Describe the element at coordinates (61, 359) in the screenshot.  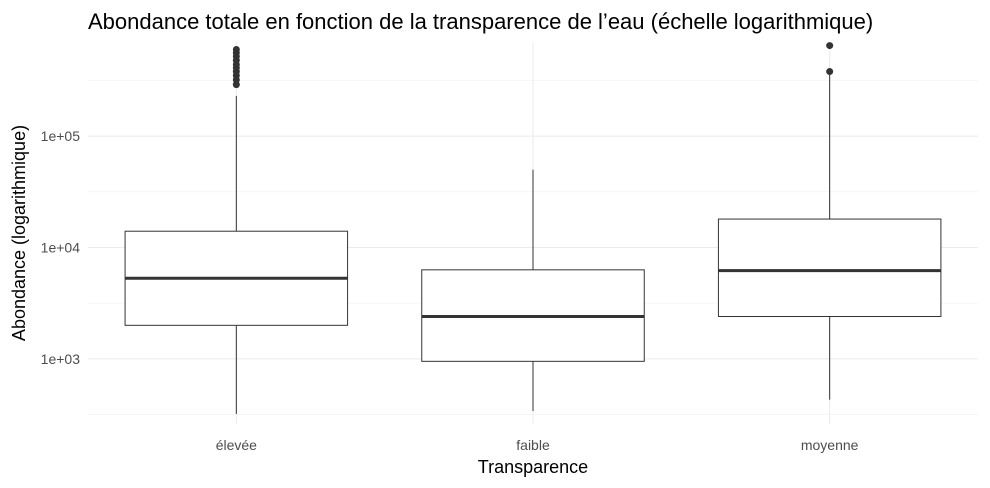
I see `y-tick-label: 1e+03` at that location.